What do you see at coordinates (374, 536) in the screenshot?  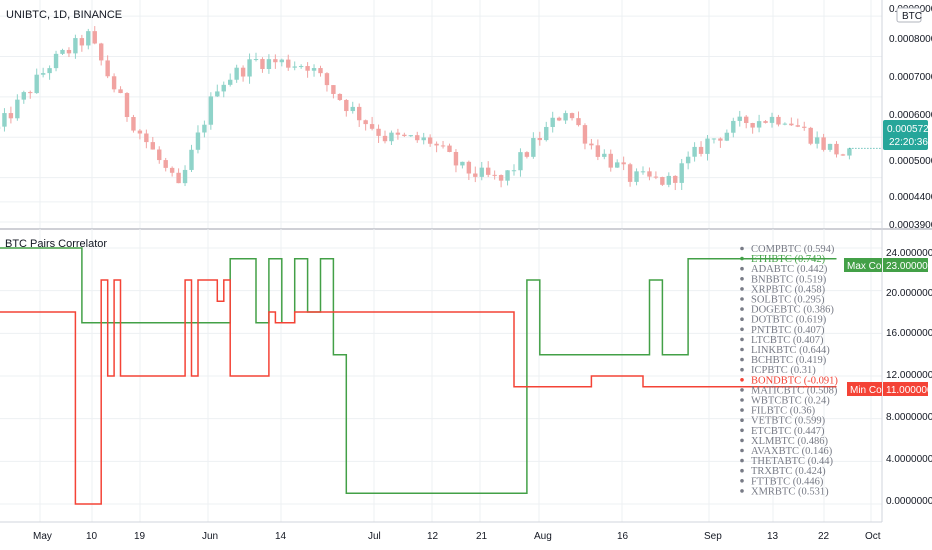 I see `x-label-jul: Jul` at bounding box center [374, 536].